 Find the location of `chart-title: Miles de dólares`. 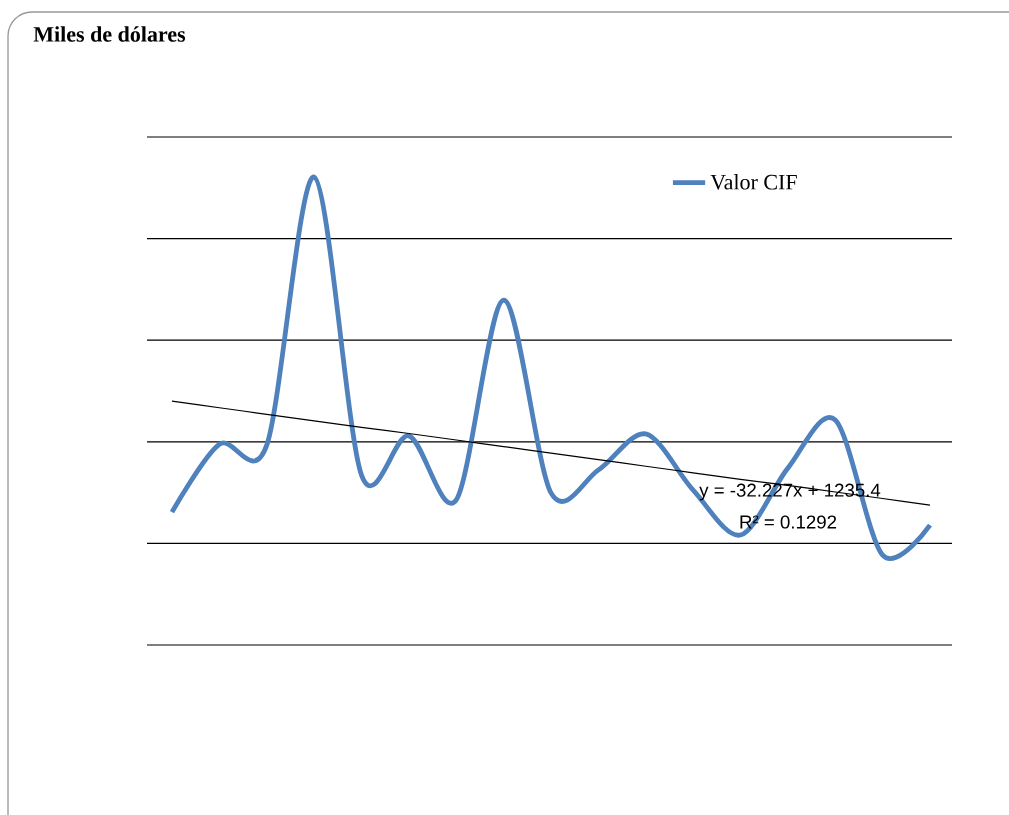

chart-title: Miles de dólares is located at coordinates (109, 34).